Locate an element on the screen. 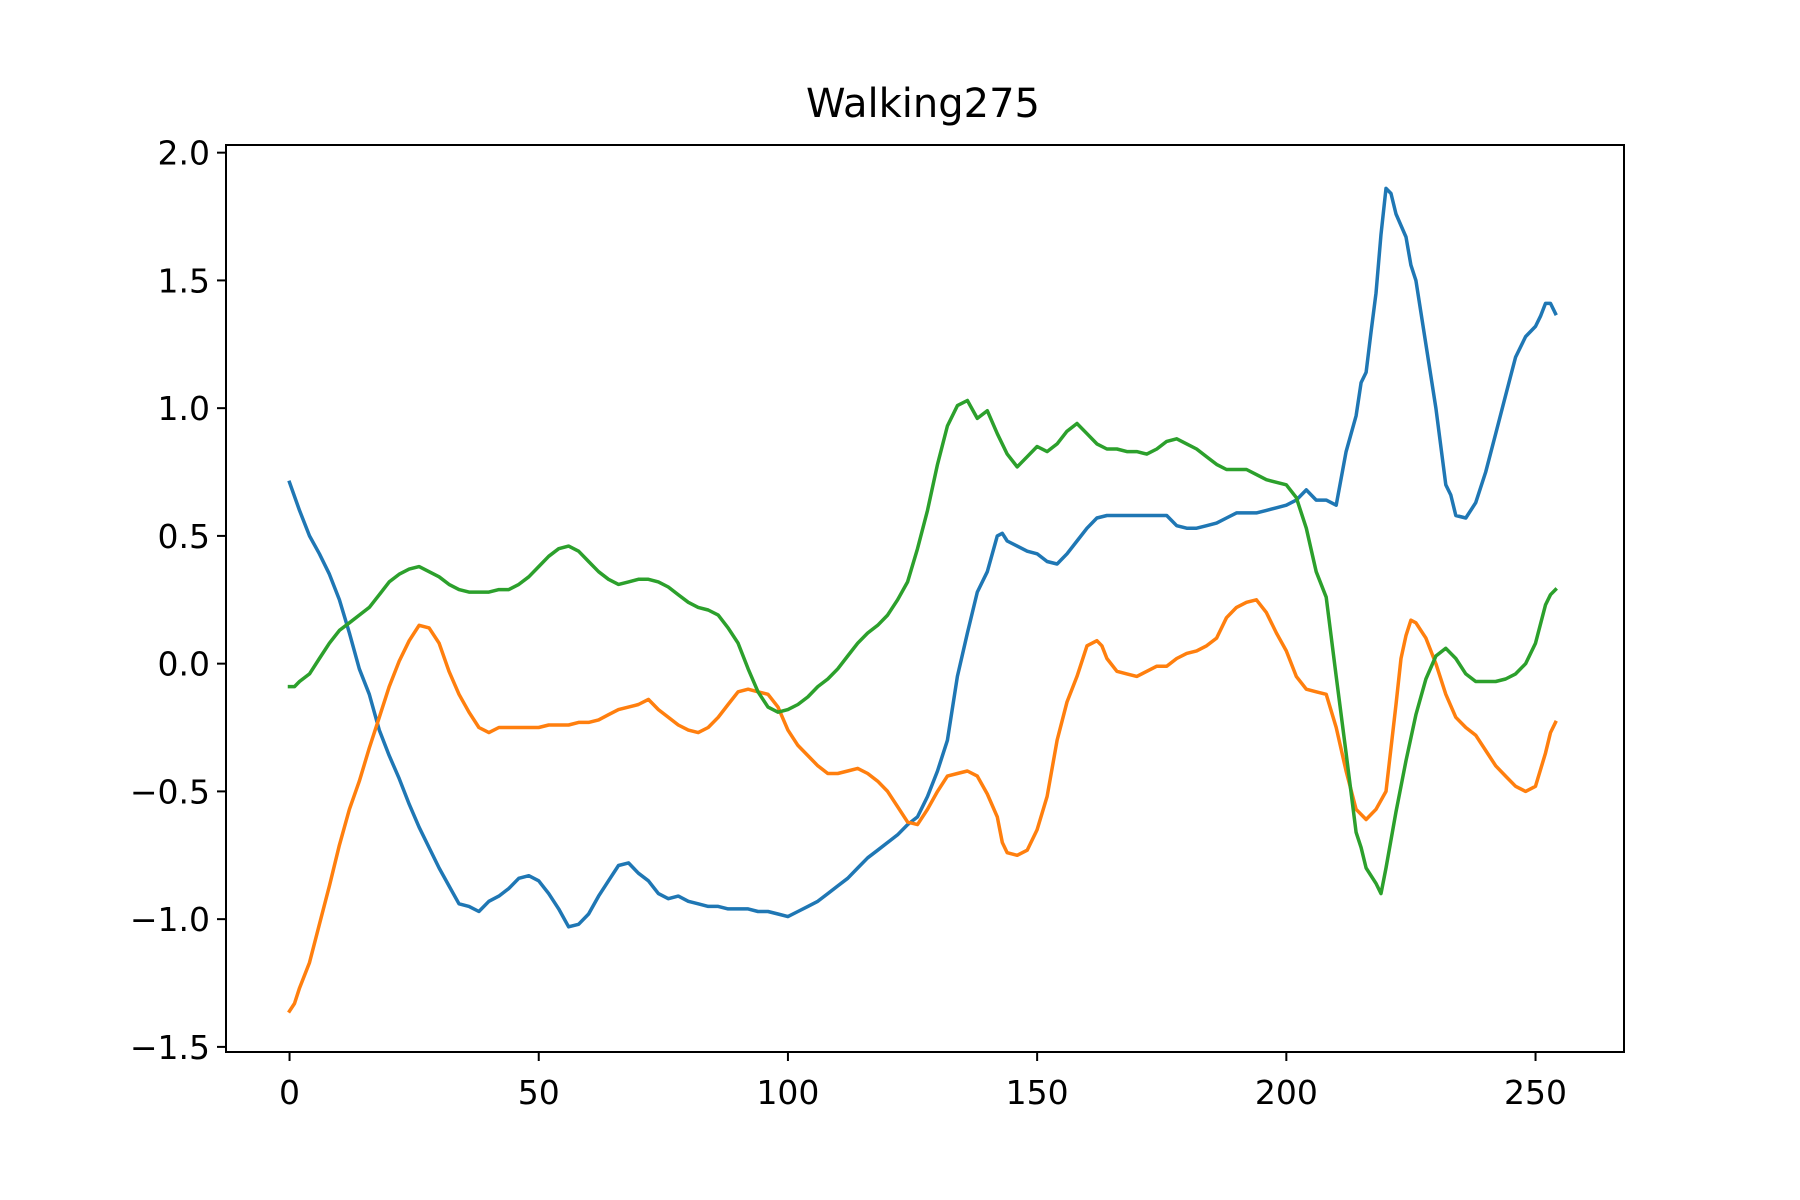 Image resolution: width=1800 pixels, height=1200 pixels. x-axis: 0 50 100 150 200 250 is located at coordinates (923, 1082).